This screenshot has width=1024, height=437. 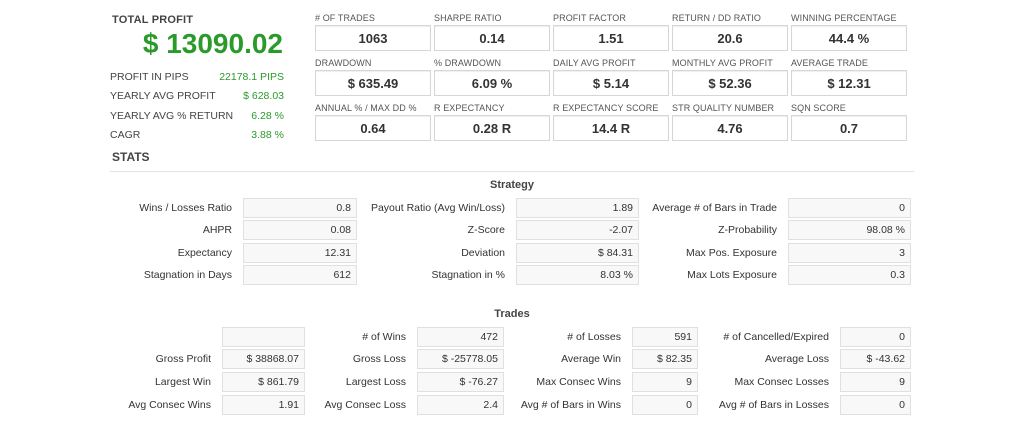 What do you see at coordinates (197, 77) in the screenshot?
I see `summary-row: PROFIT IN PIPS 22178.1 PIPS` at bounding box center [197, 77].